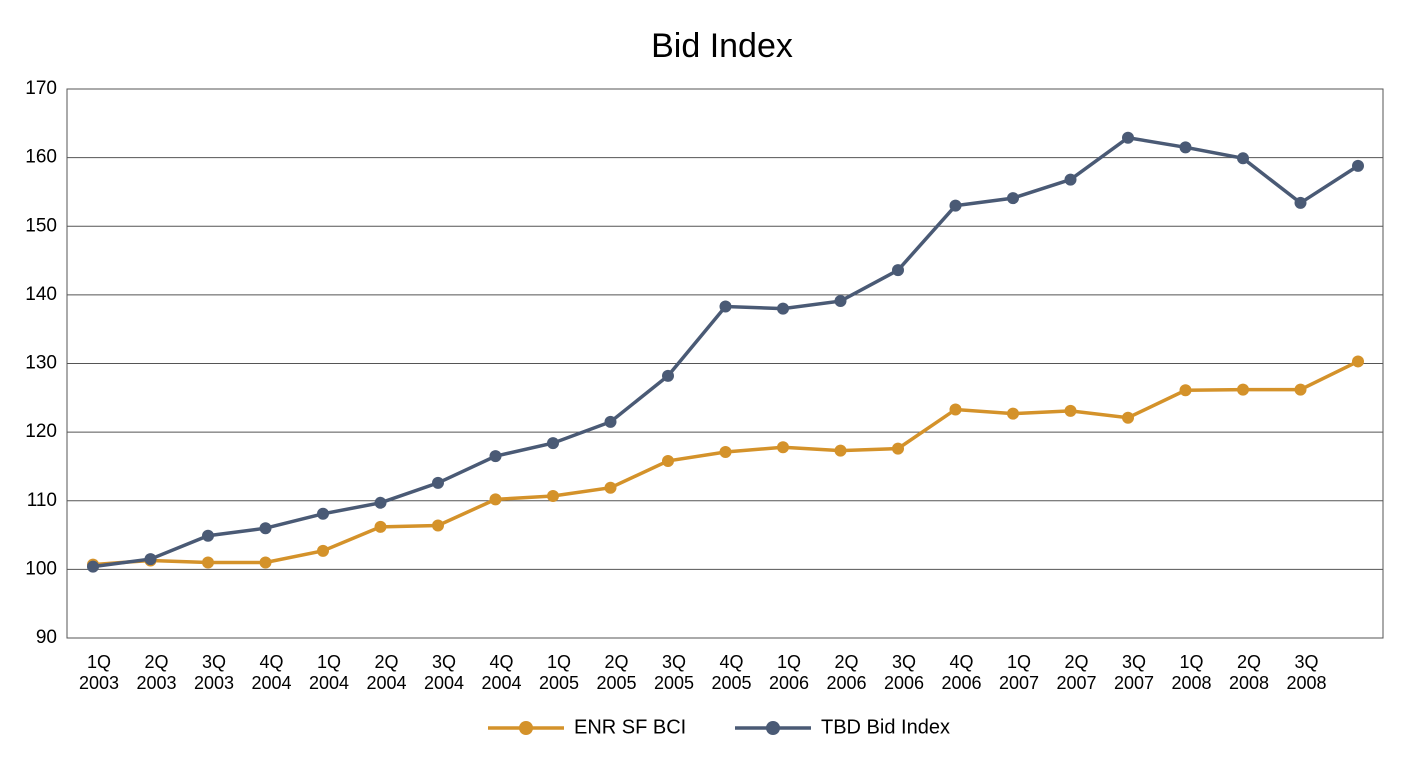  I want to click on legend-label: TBD Bid Index, so click(885, 727).